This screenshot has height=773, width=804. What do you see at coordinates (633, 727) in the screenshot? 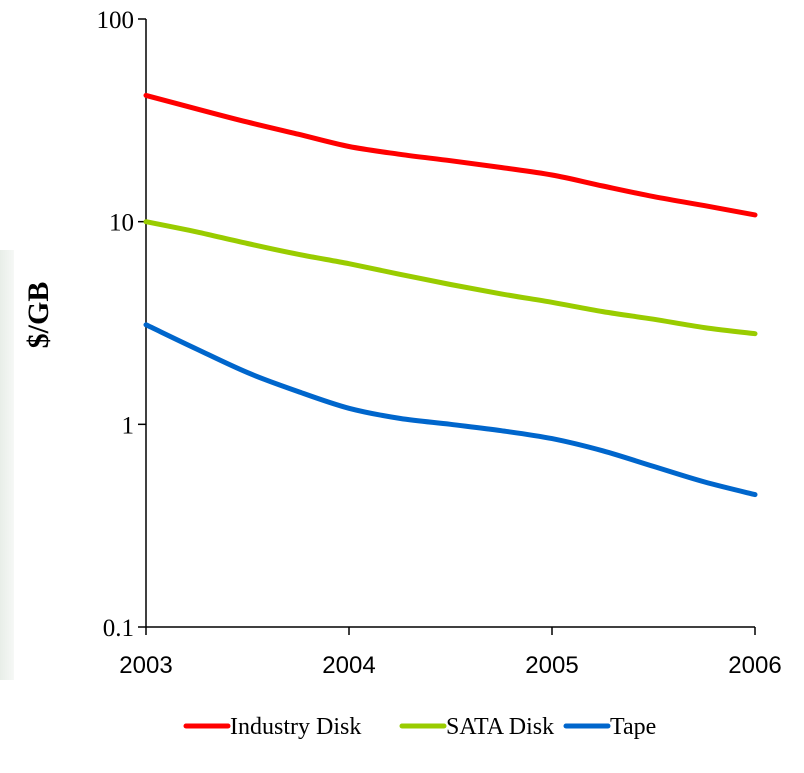
I see `legend-label: Tape` at bounding box center [633, 727].